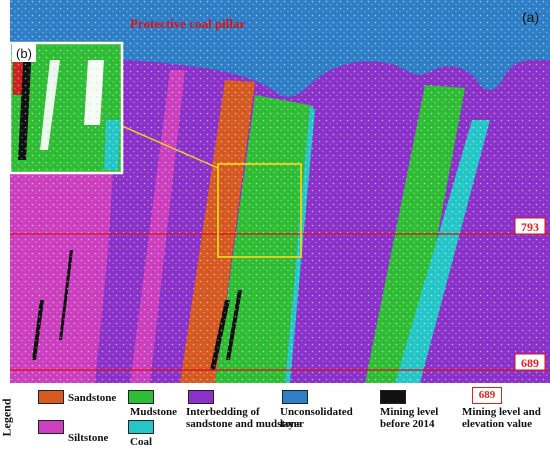  Describe the element at coordinates (244, 418) in the screenshot. I see `legend-label-interbedding: Interbedding of sandstone and mudstone` at that location.